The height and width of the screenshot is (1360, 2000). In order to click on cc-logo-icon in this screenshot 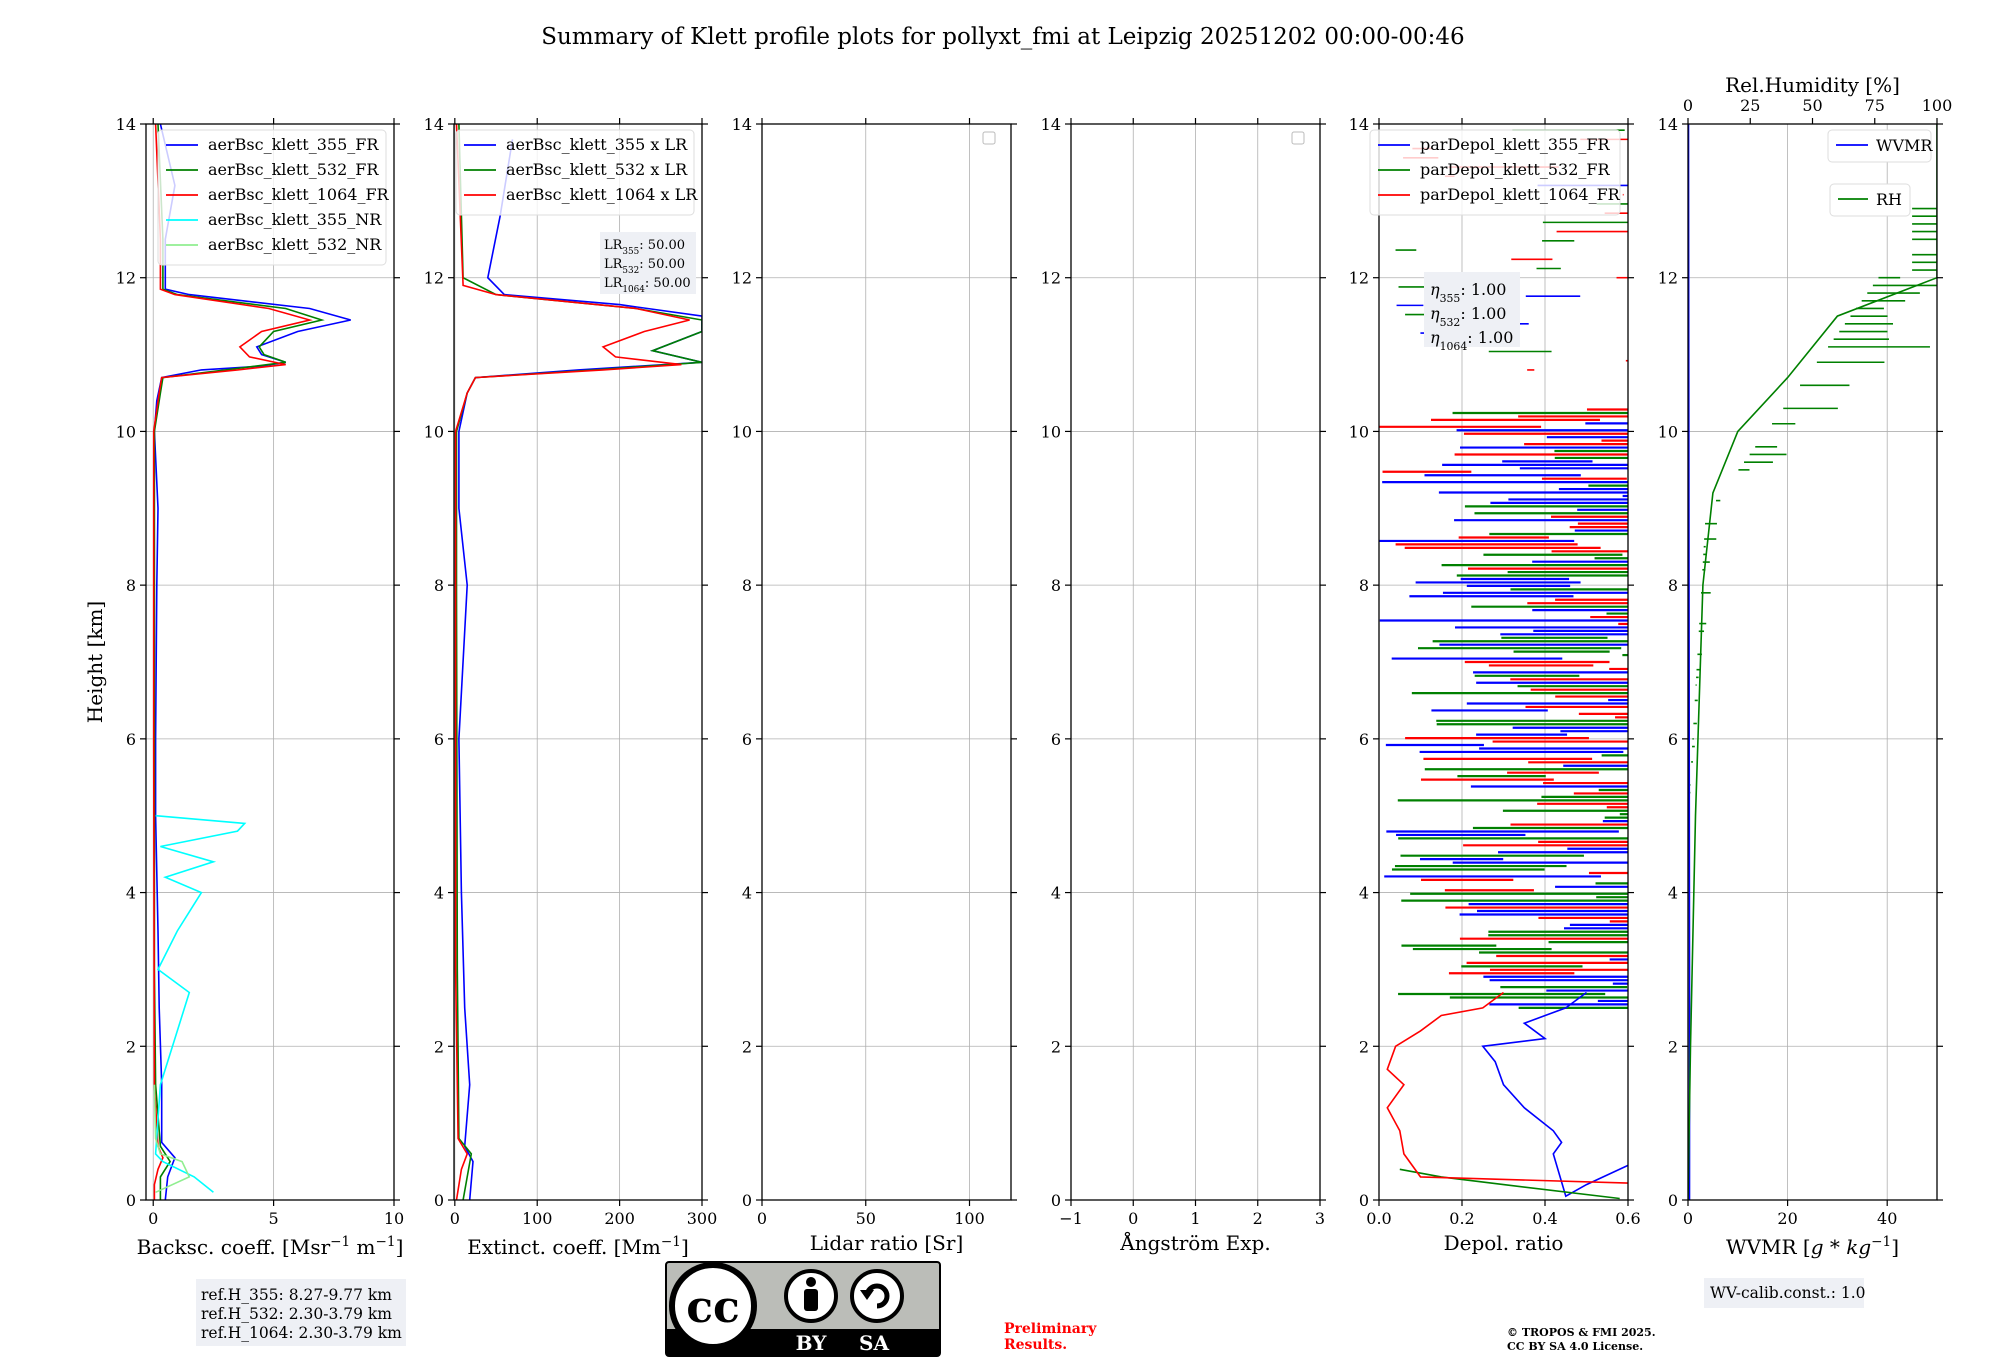, I will do `click(713, 1306)`.